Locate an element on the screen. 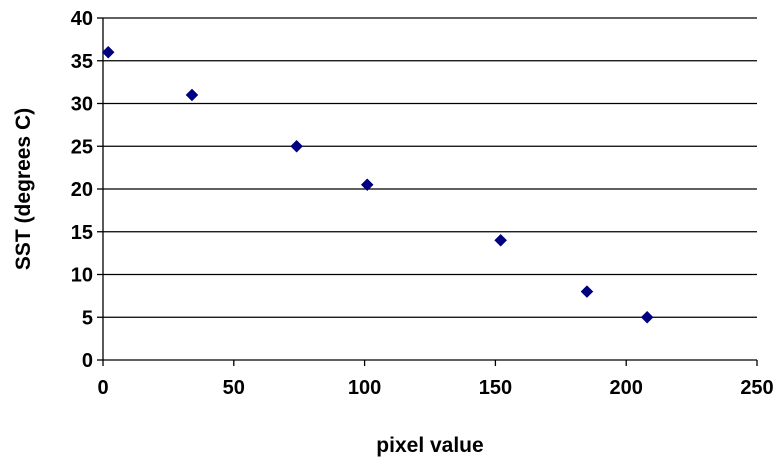 Image resolution: width=784 pixels, height=466 pixels. y-tick-label: 40 is located at coordinates (82, 19).